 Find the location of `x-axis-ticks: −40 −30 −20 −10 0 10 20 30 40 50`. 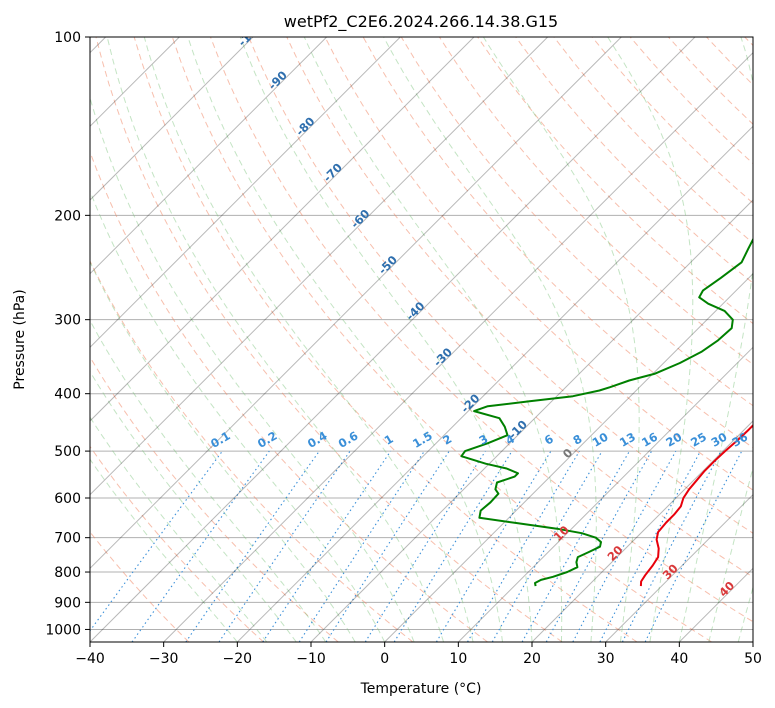

x-axis-ticks: −40 −30 −20 −10 0 10 20 30 40 50 is located at coordinates (418, 654).